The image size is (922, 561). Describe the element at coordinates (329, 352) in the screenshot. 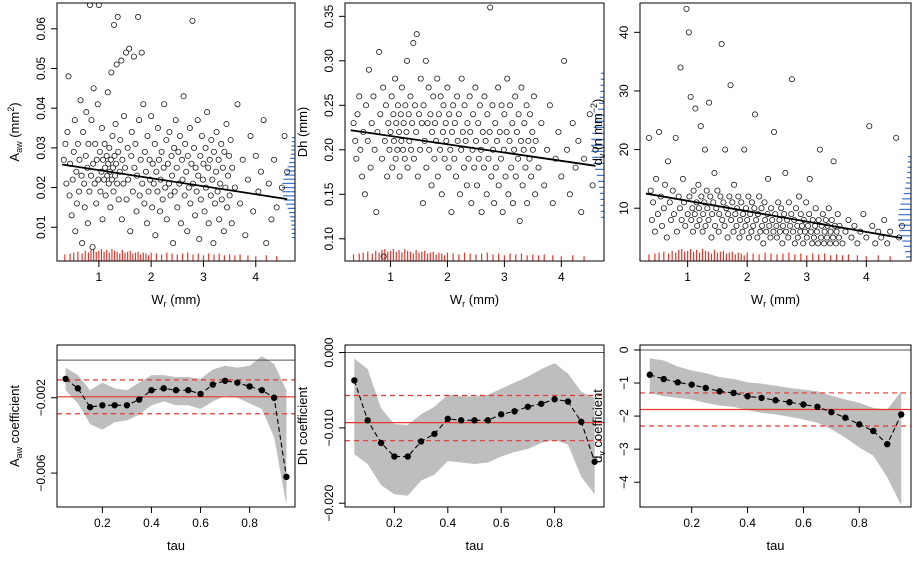

I see `label-part: 0.000` at that location.